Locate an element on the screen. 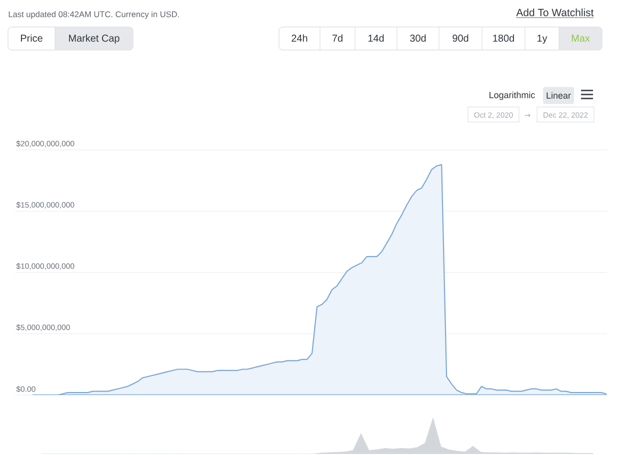 The image size is (640, 455). text: 7d is located at coordinates (337, 38).